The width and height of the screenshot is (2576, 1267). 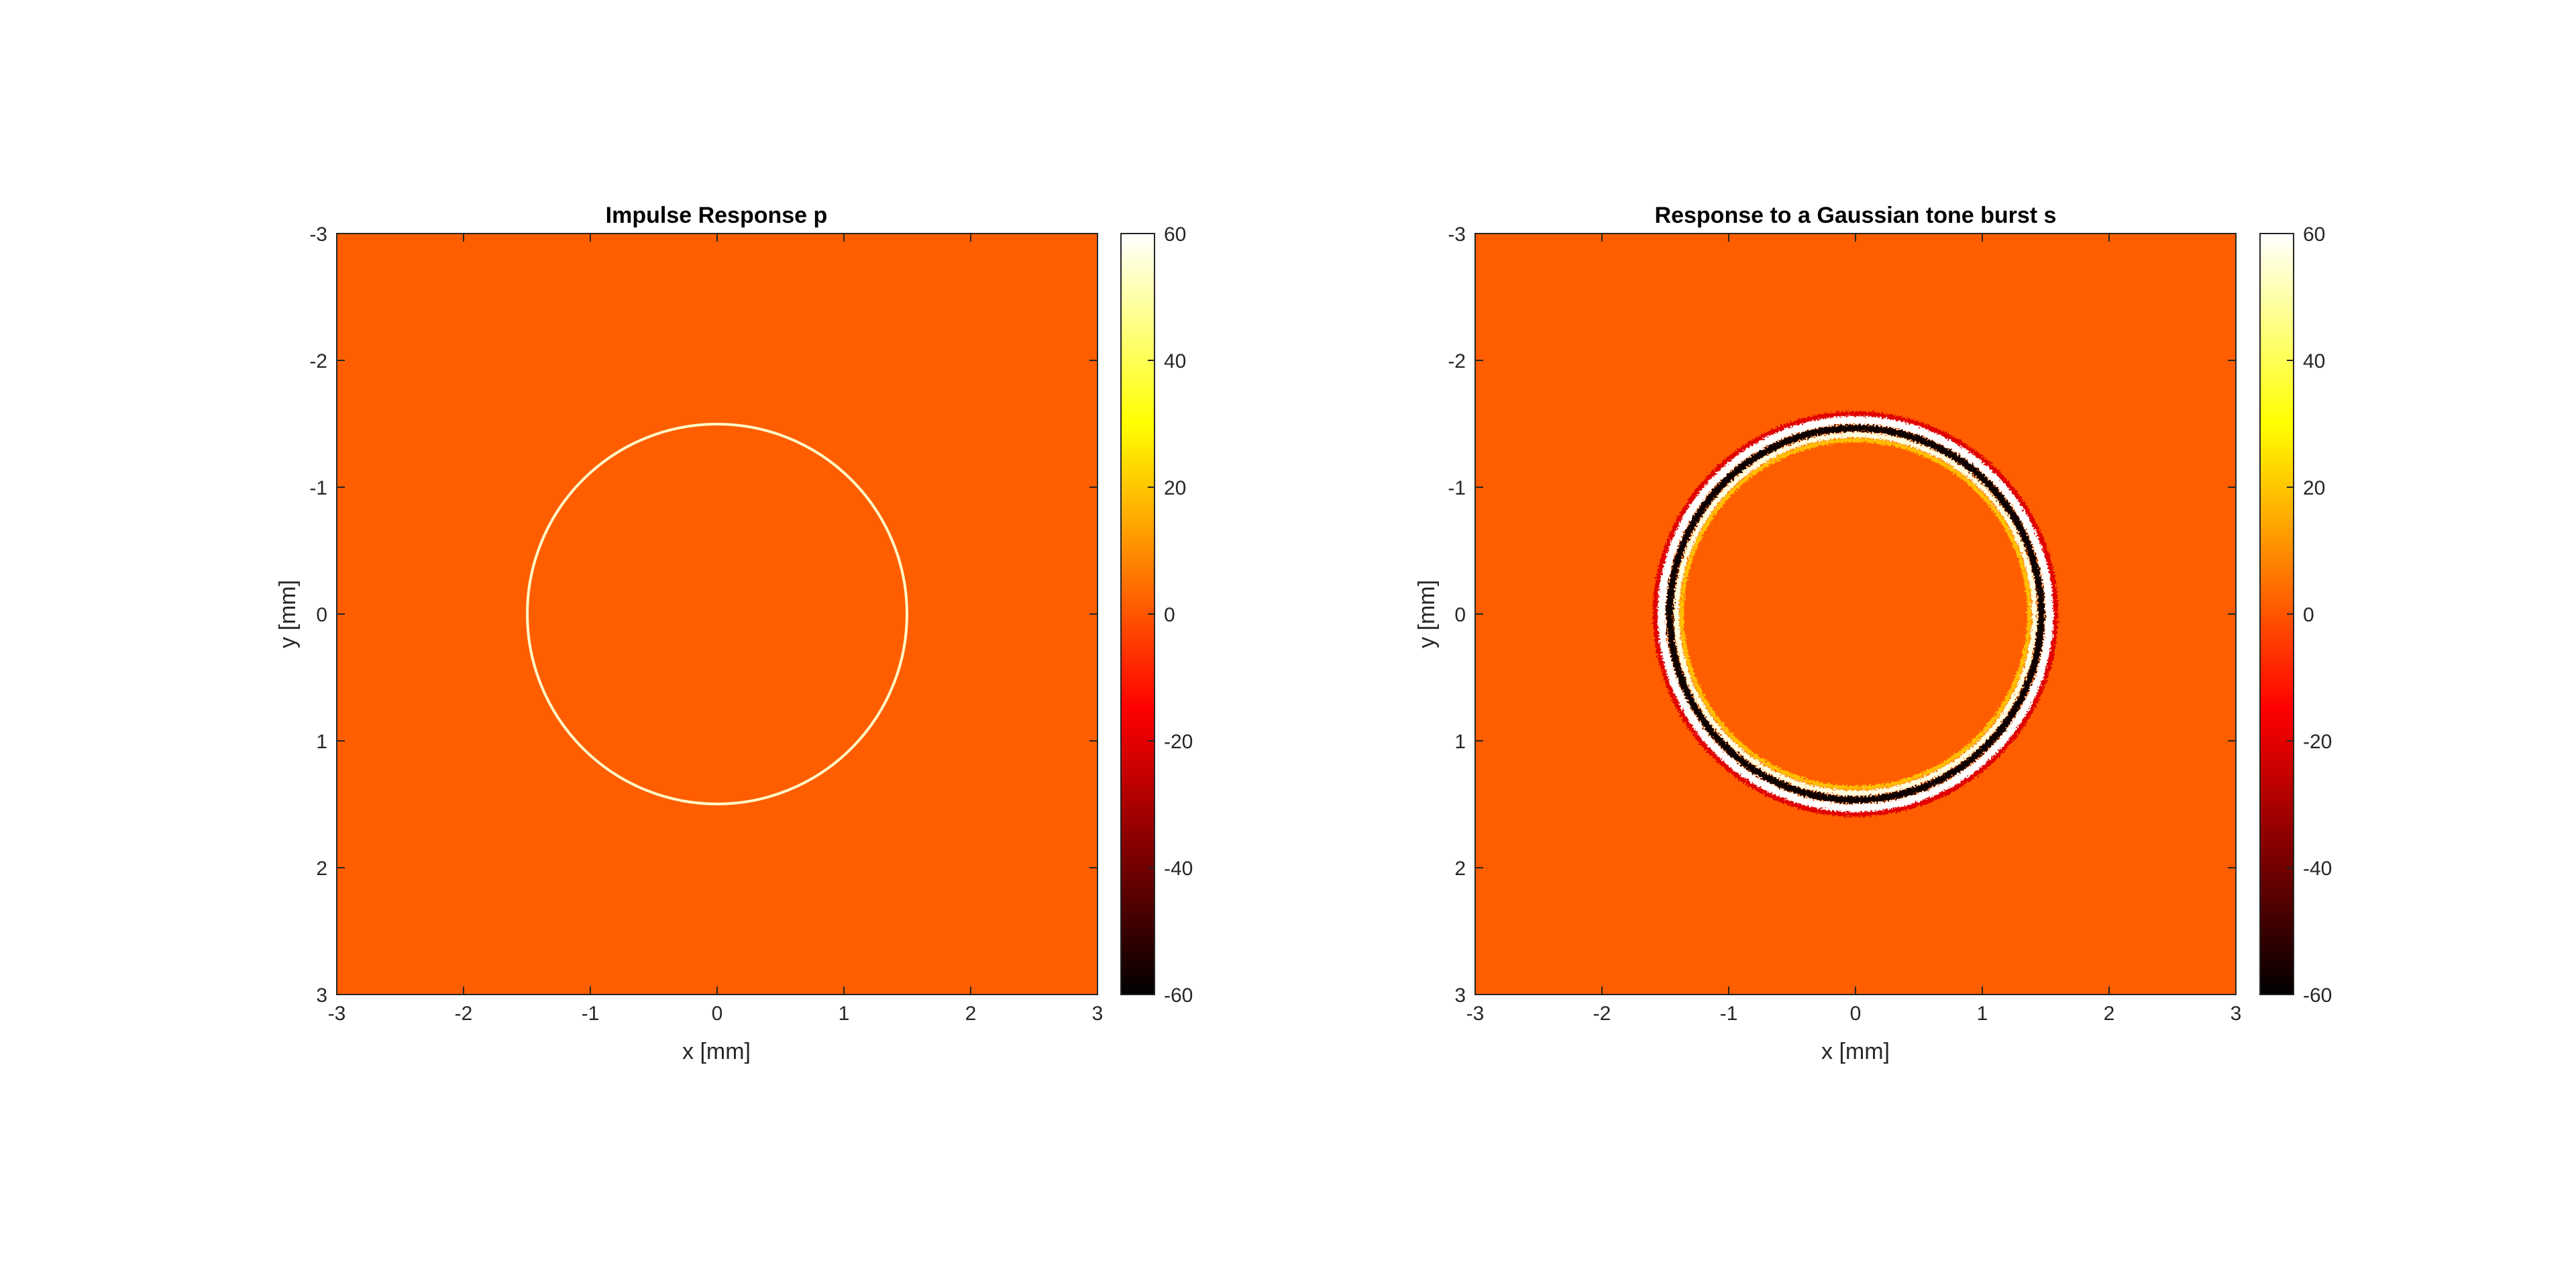 I want to click on tone-burst-ring, so click(x=1855, y=614).